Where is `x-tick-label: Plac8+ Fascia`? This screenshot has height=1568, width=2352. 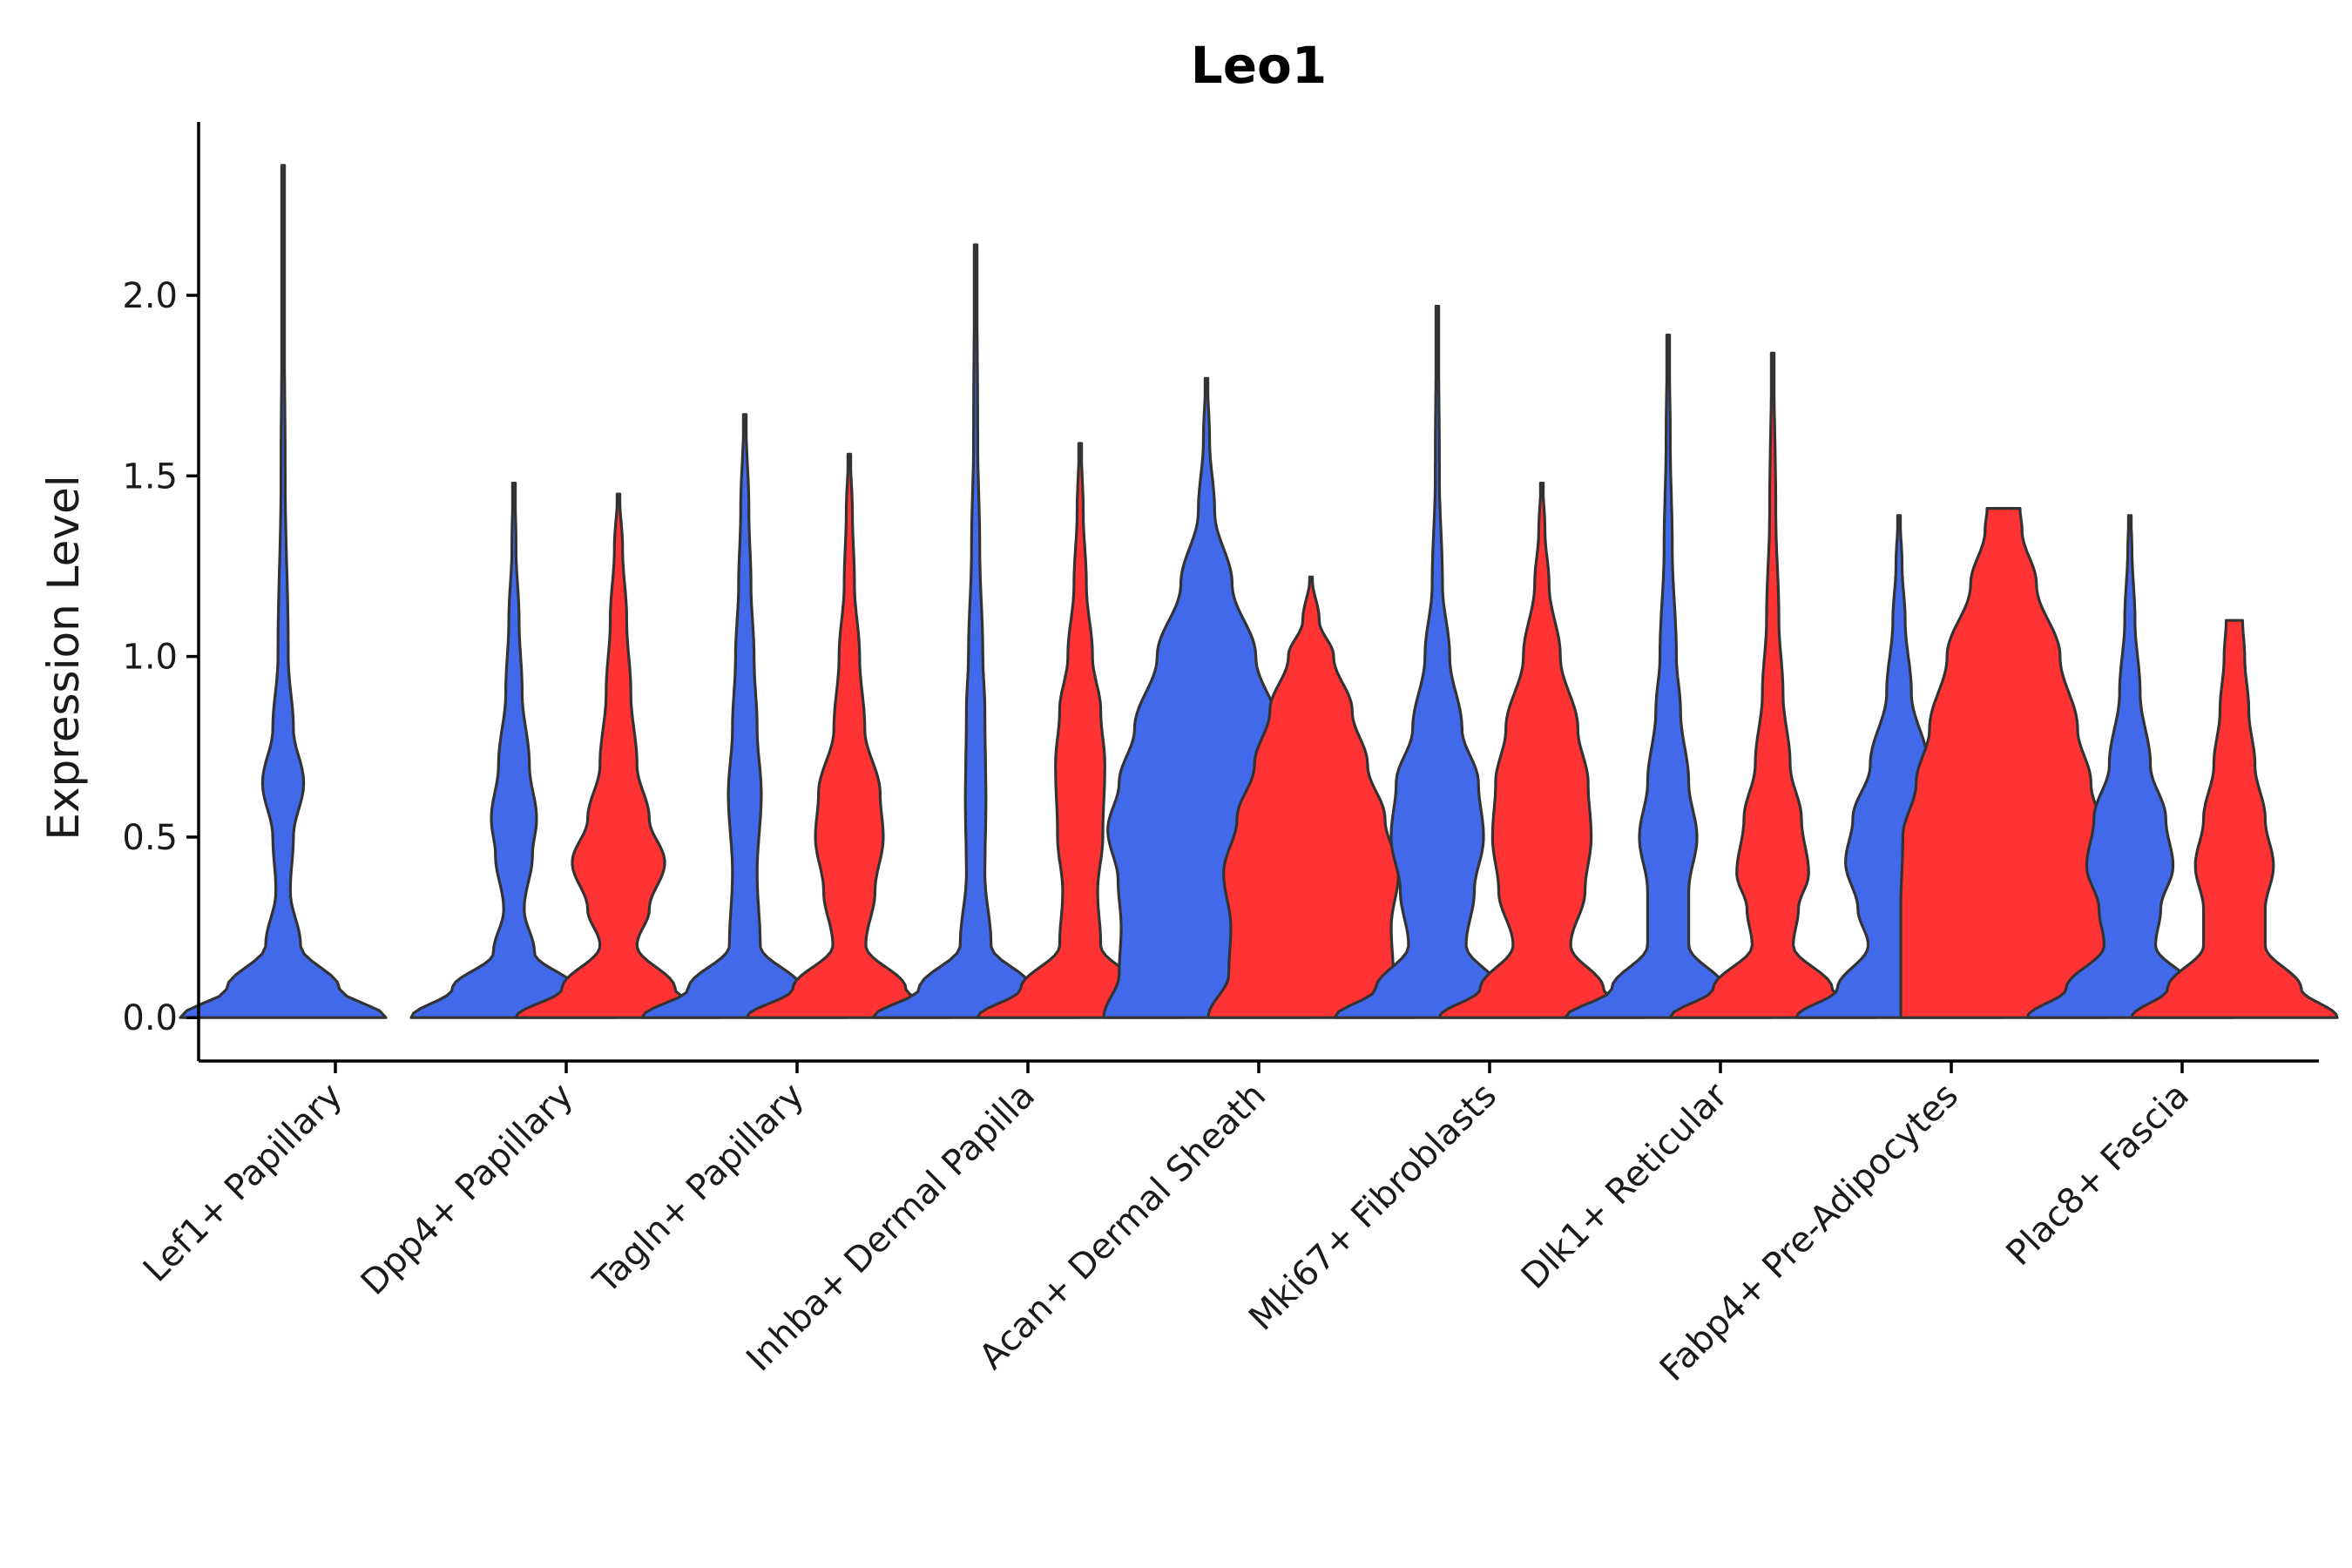
x-tick-label: Plac8+ Fascia is located at coordinates (2098, 1175).